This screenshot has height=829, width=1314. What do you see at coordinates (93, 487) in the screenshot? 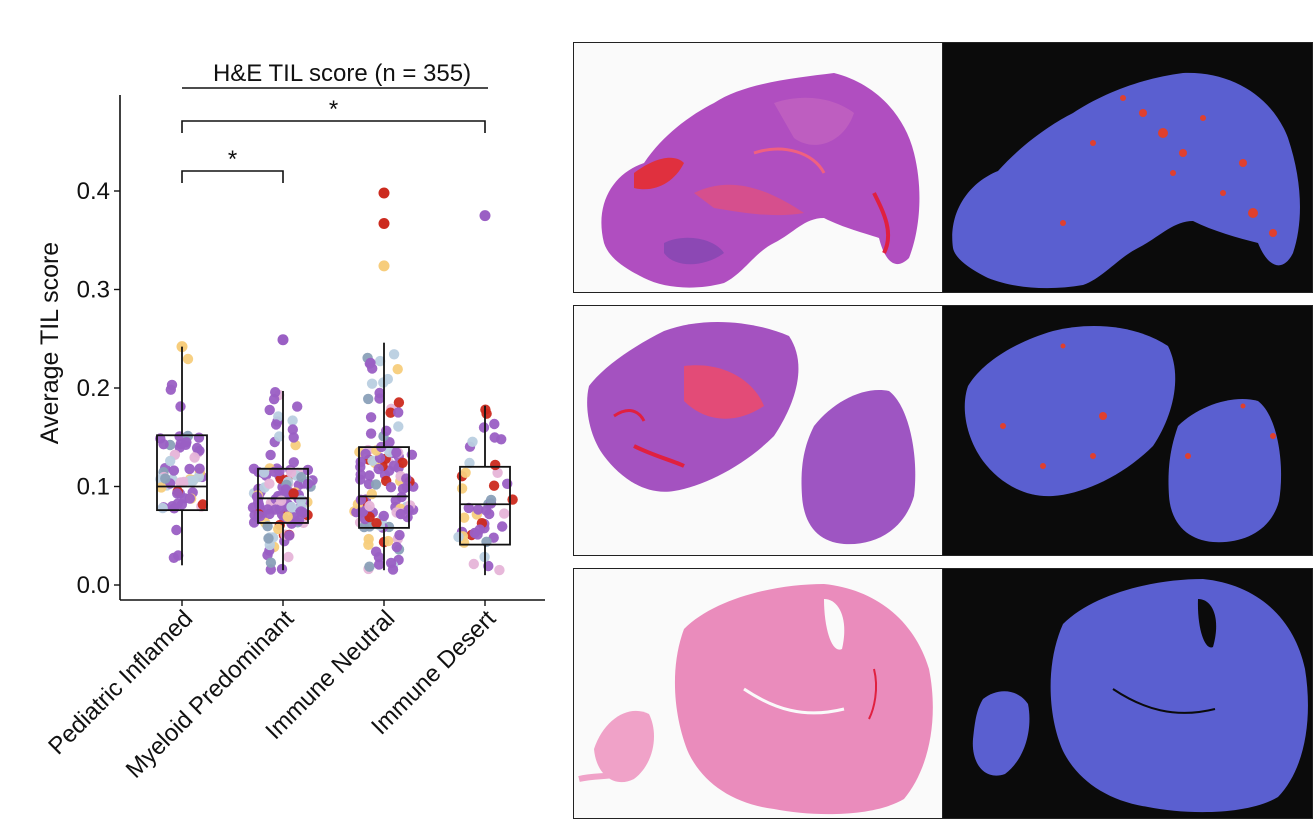
I see `y-tick-label: 0.1` at bounding box center [93, 487].